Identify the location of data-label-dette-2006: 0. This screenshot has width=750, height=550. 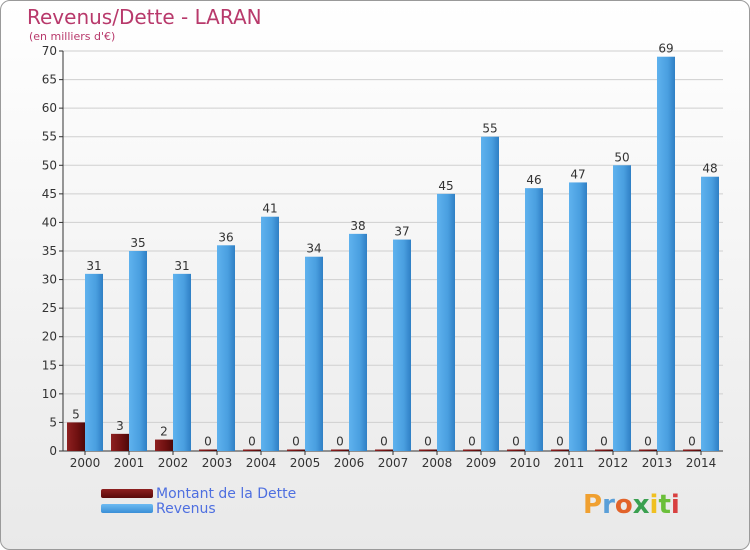
(340, 442).